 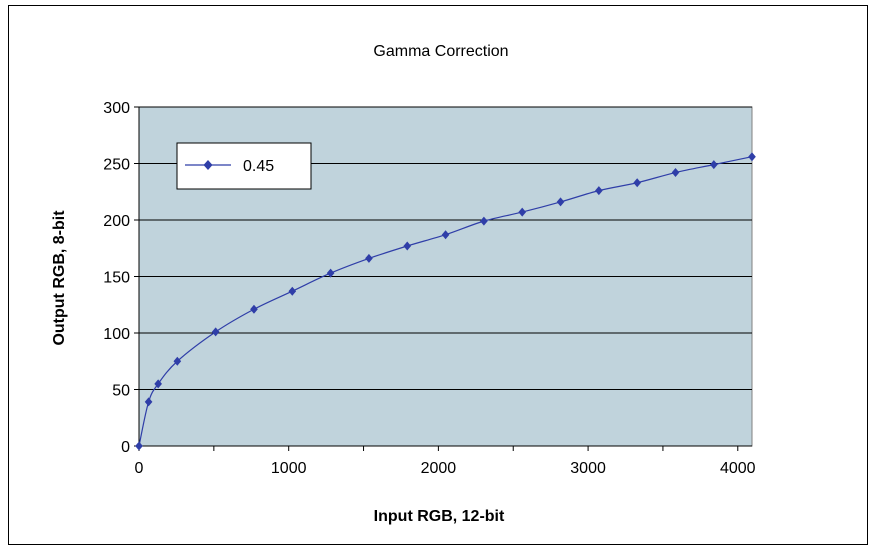 I want to click on x-tick-label: 3000, so click(x=588, y=468).